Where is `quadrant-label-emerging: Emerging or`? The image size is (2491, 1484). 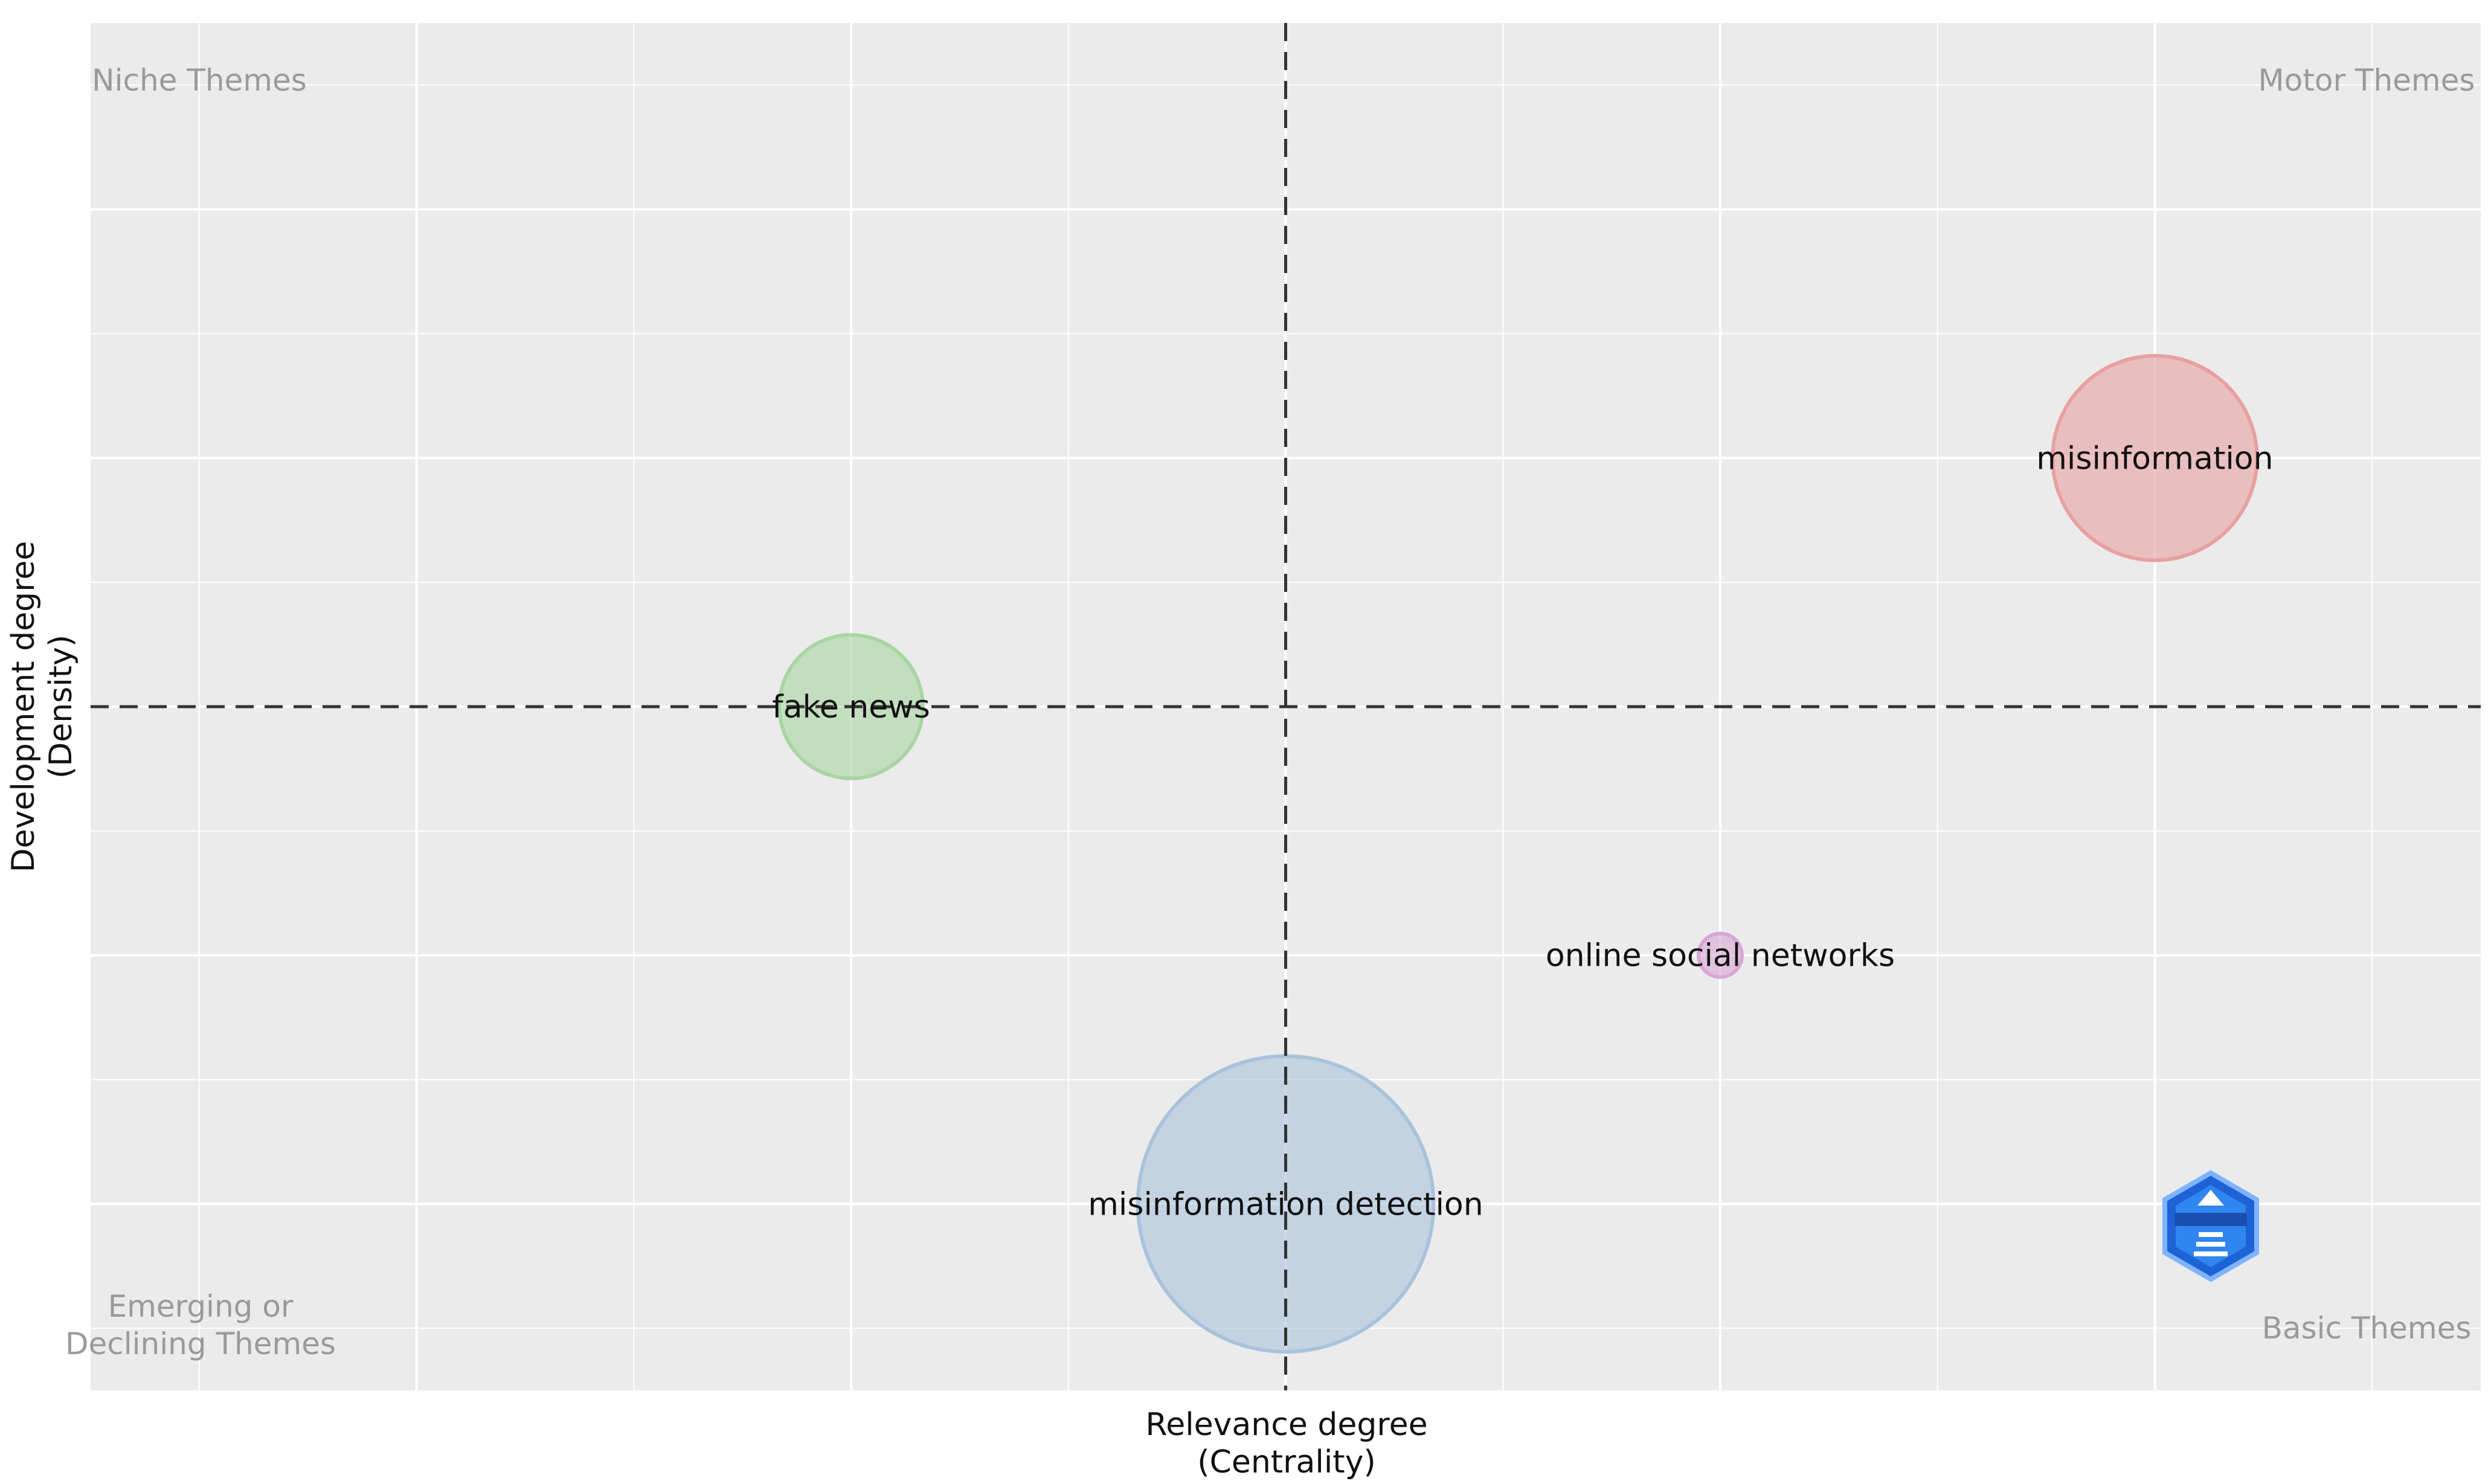
quadrant-label-emerging: Emerging or is located at coordinates (201, 1307).